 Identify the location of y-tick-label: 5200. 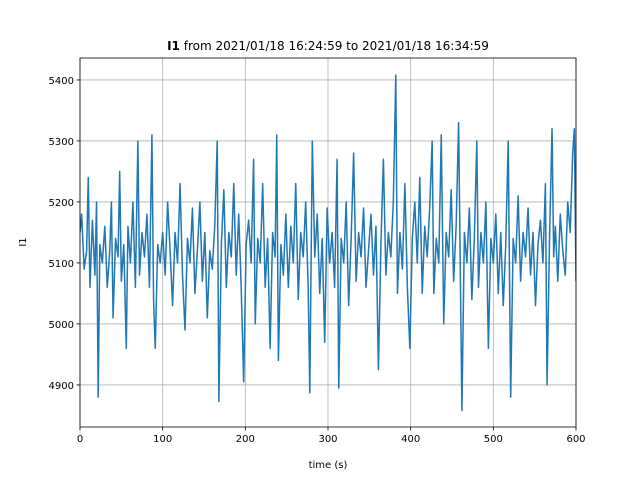
(61, 203).